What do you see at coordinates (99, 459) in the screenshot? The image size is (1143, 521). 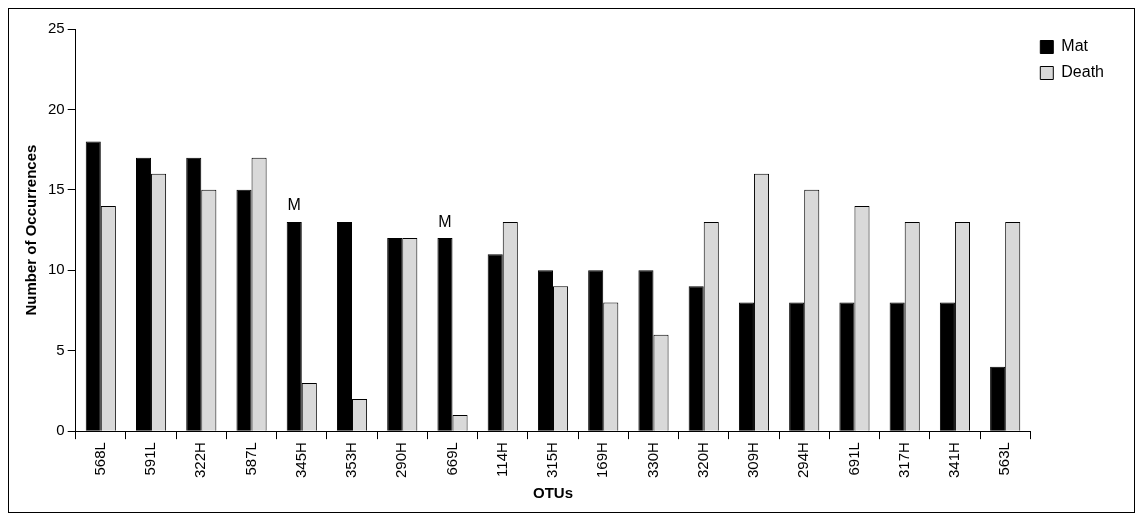 I see `x-tick-label: 568L` at bounding box center [99, 459].